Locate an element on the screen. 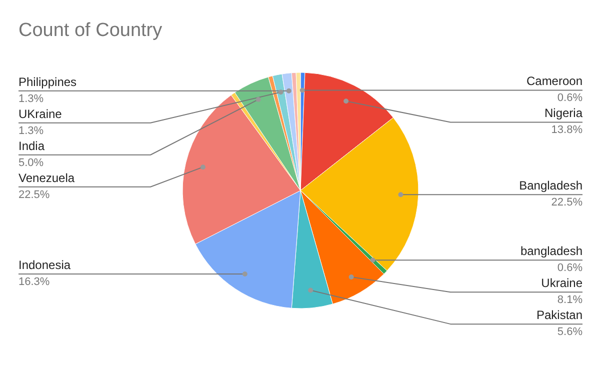 The width and height of the screenshot is (600, 371). slice-label: Bangladesh is located at coordinates (551, 185).